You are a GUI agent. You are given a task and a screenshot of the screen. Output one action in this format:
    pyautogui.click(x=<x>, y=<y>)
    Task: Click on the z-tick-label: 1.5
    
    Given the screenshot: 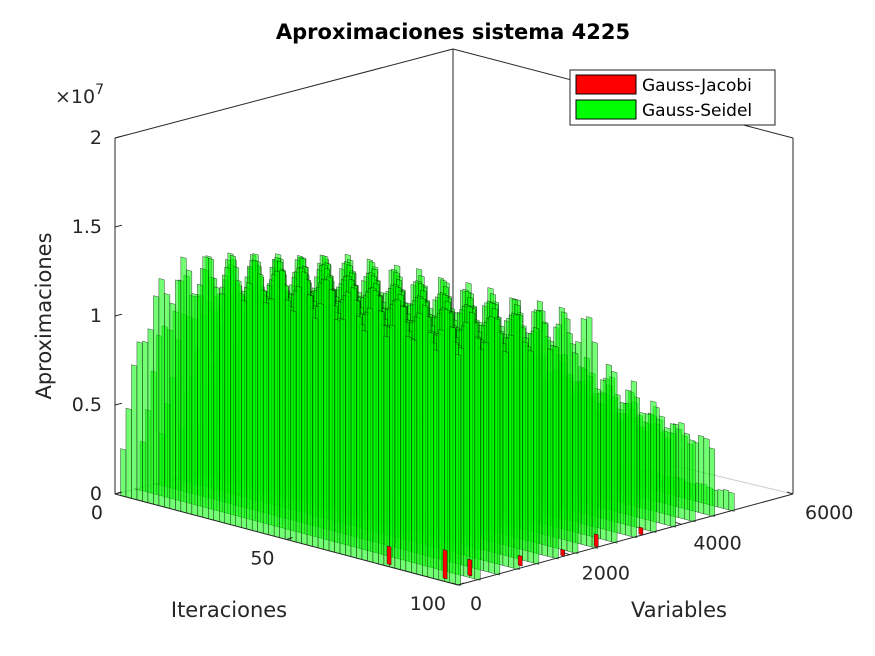 What is the action you would take?
    pyautogui.click(x=87, y=227)
    